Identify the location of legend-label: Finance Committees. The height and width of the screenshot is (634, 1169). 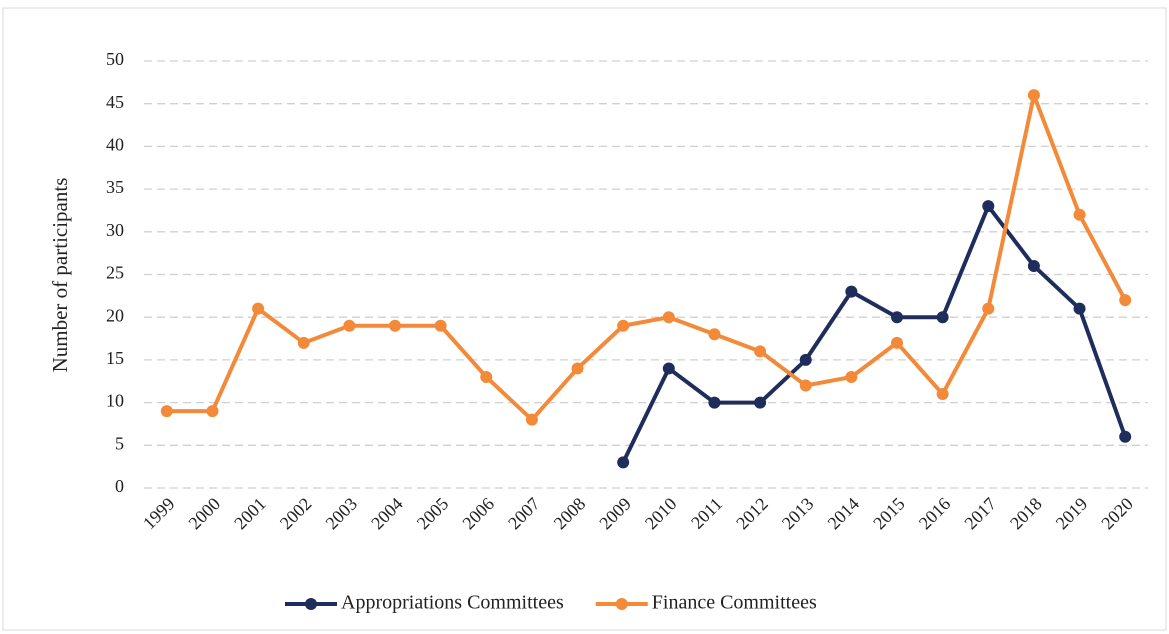
(734, 603).